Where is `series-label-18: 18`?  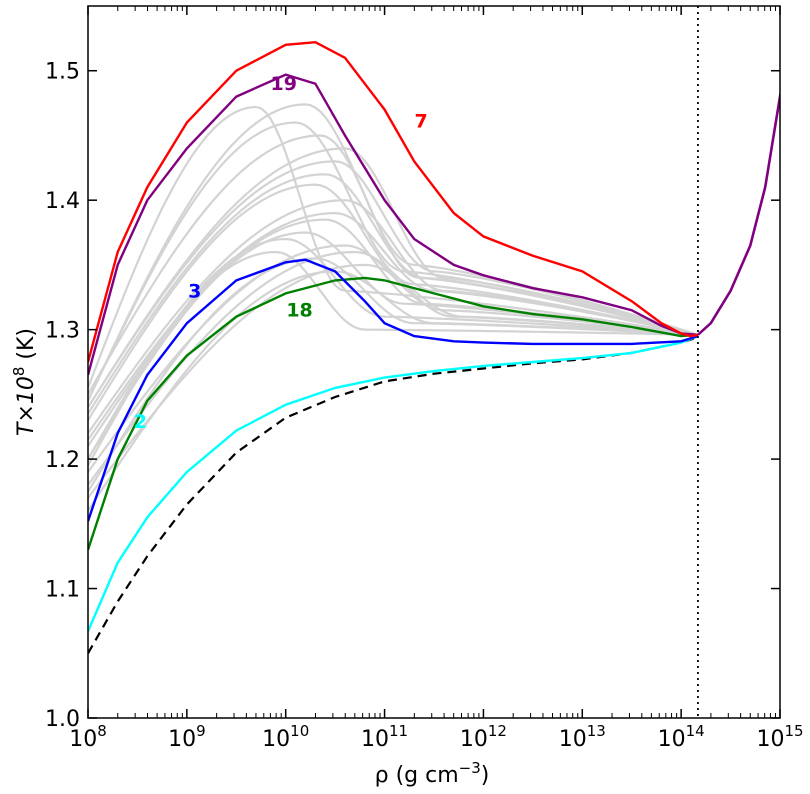 series-label-18: 18 is located at coordinates (299, 311).